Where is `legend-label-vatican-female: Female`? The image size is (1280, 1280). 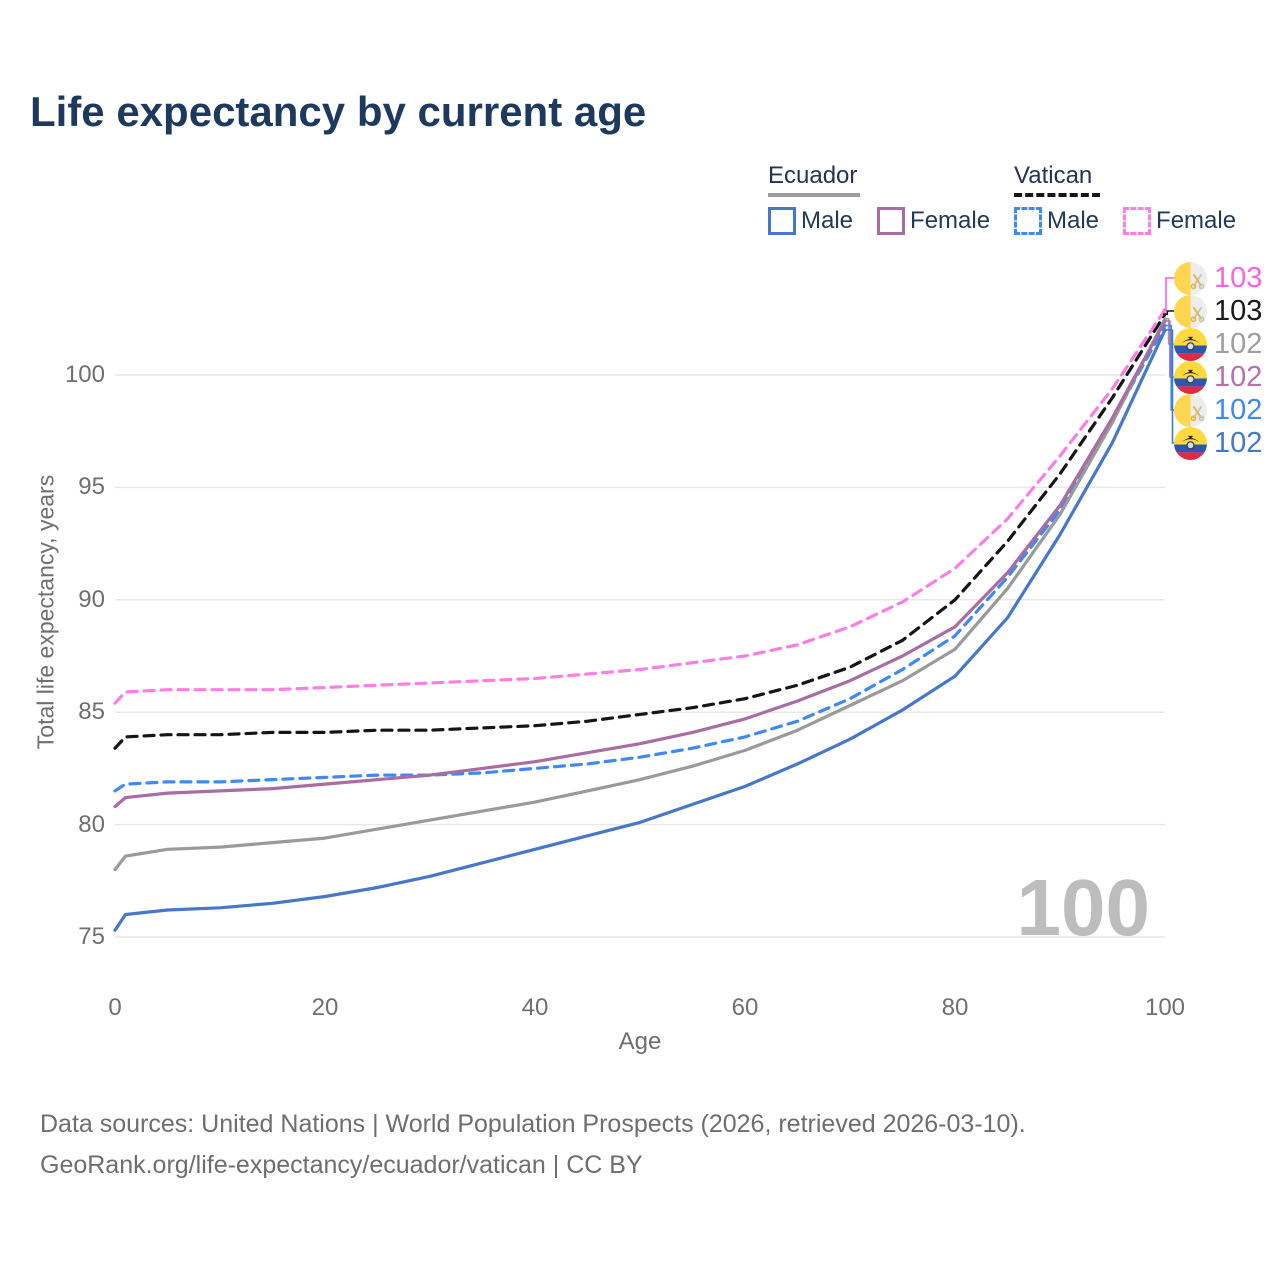
legend-label-vatican-female: Female is located at coordinates (1196, 220).